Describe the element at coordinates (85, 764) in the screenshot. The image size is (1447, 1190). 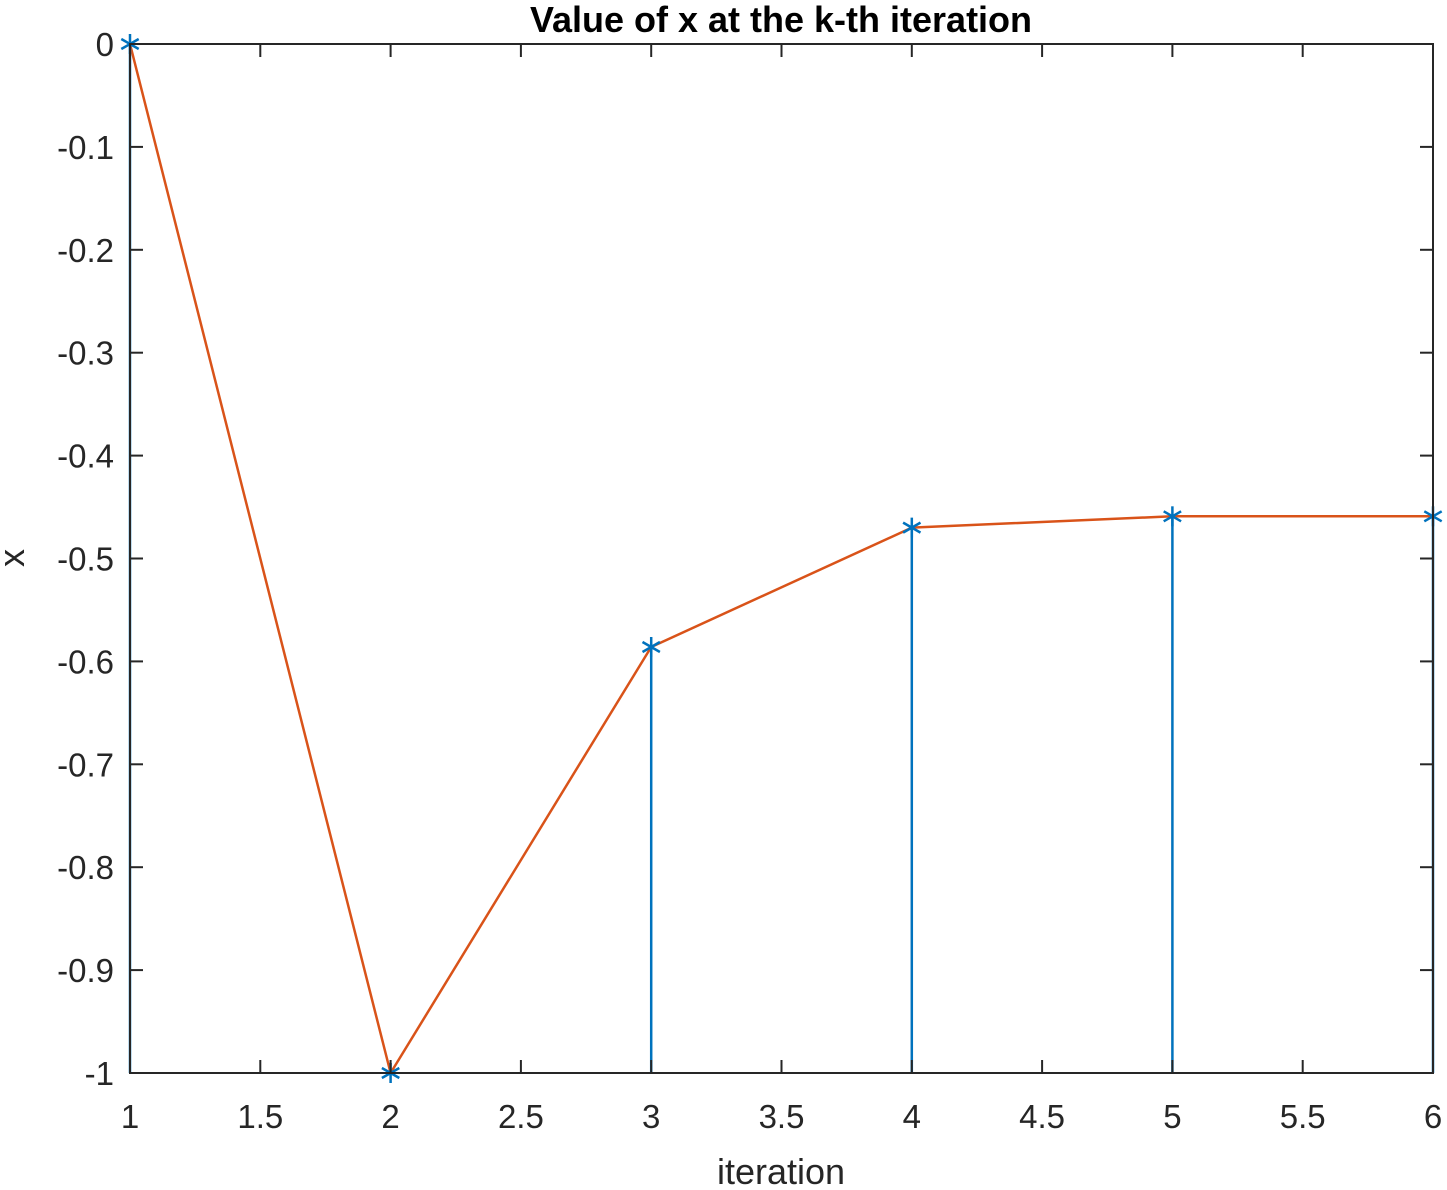
I see `y-tick-label: -0.7` at that location.